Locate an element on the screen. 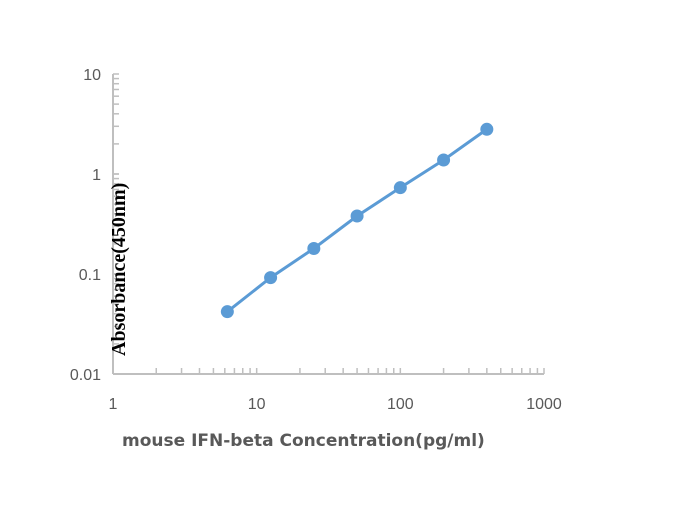 Image resolution: width=695 pixels, height=506 pixels. x-tick-label: 1000 is located at coordinates (544, 404).